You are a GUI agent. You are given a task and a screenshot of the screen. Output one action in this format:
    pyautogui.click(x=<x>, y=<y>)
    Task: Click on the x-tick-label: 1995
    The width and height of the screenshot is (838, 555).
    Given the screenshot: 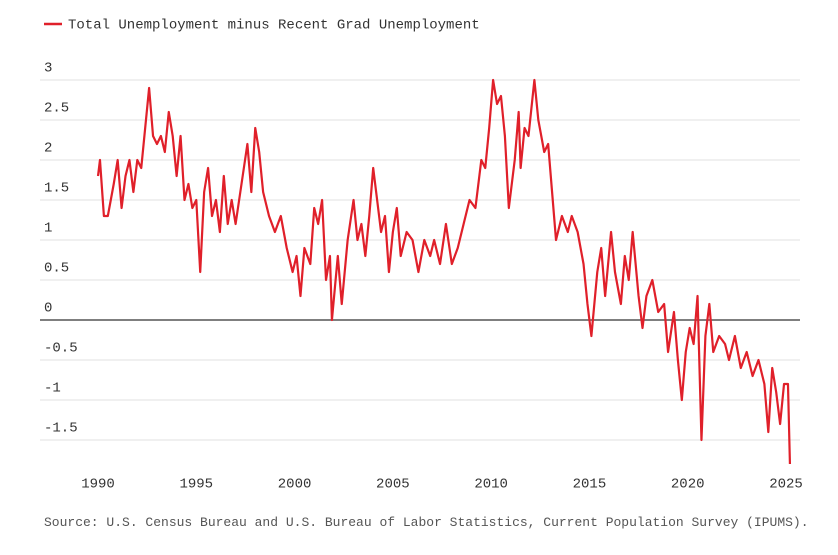 What is the action you would take?
    pyautogui.click(x=196, y=485)
    